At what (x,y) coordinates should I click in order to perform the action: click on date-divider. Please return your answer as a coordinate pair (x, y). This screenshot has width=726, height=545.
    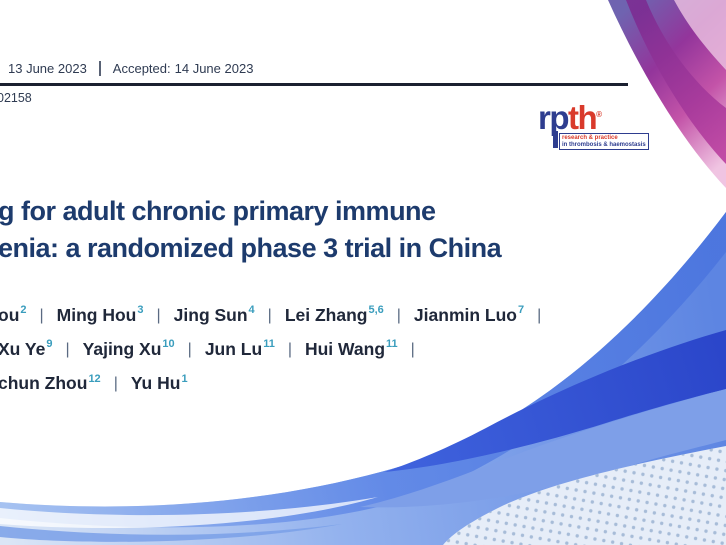
    Looking at the image, I should click on (99, 68).